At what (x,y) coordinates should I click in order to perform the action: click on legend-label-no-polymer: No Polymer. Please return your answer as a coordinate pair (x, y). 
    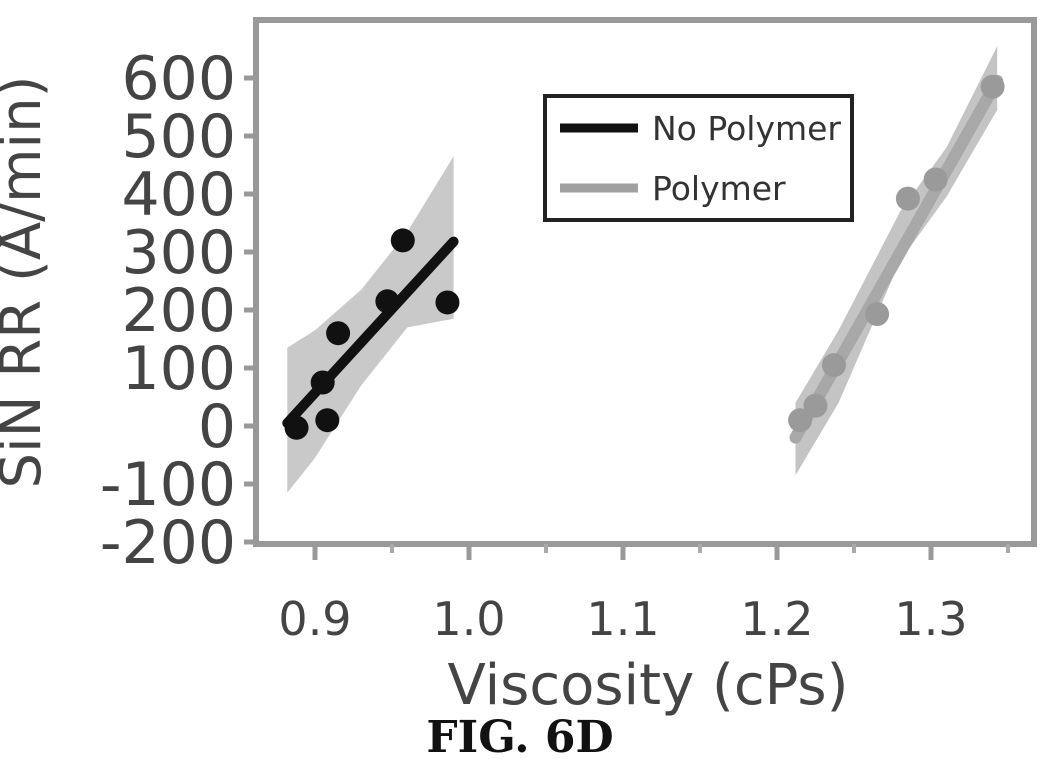
    Looking at the image, I should click on (746, 128).